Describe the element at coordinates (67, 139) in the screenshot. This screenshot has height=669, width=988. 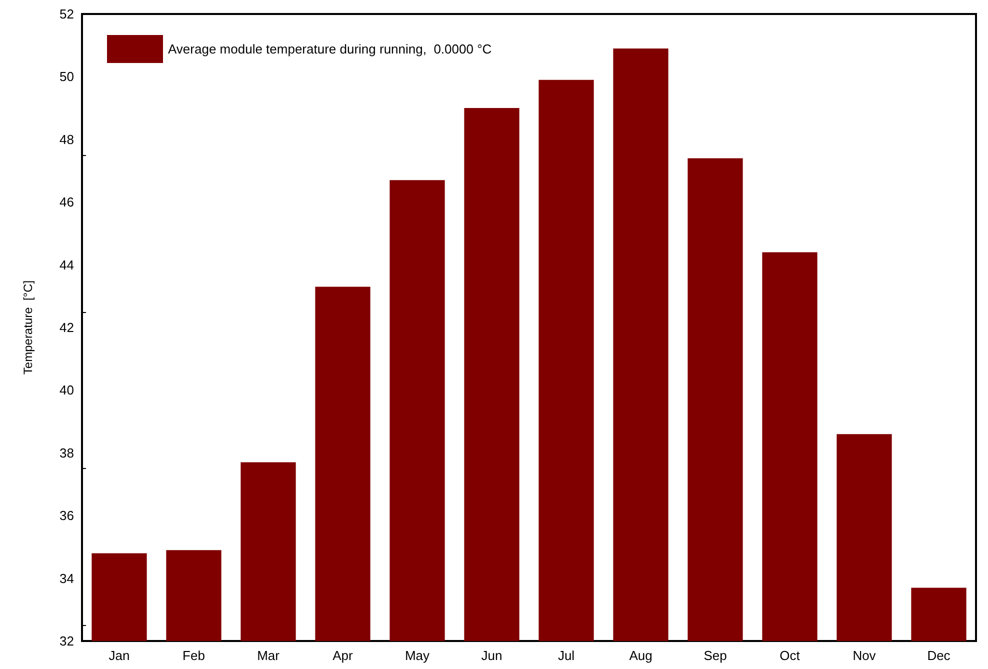
I see `y-tick-label: 48` at that location.